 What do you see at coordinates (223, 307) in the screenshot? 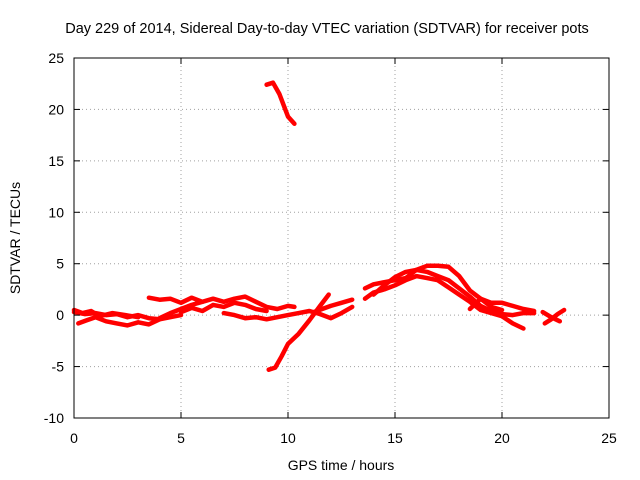
I see `series-line-arc-f` at bounding box center [223, 307].